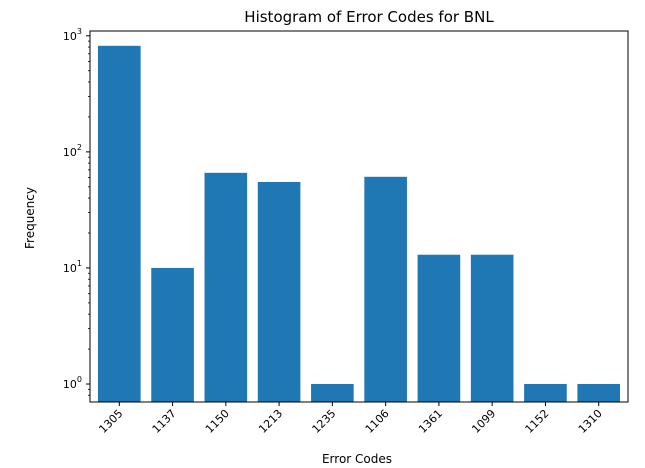  Describe the element at coordinates (72, 151) in the screenshot. I see `y-tick-label: 10²` at that location.